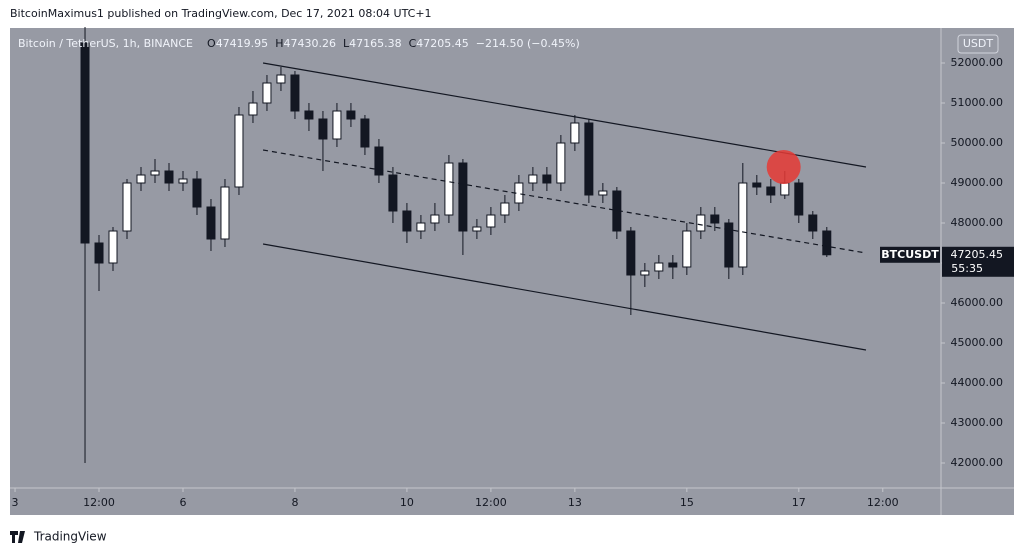  Describe the element at coordinates (977, 222) in the screenshot. I see `y-tick-label: 48000.00` at that location.